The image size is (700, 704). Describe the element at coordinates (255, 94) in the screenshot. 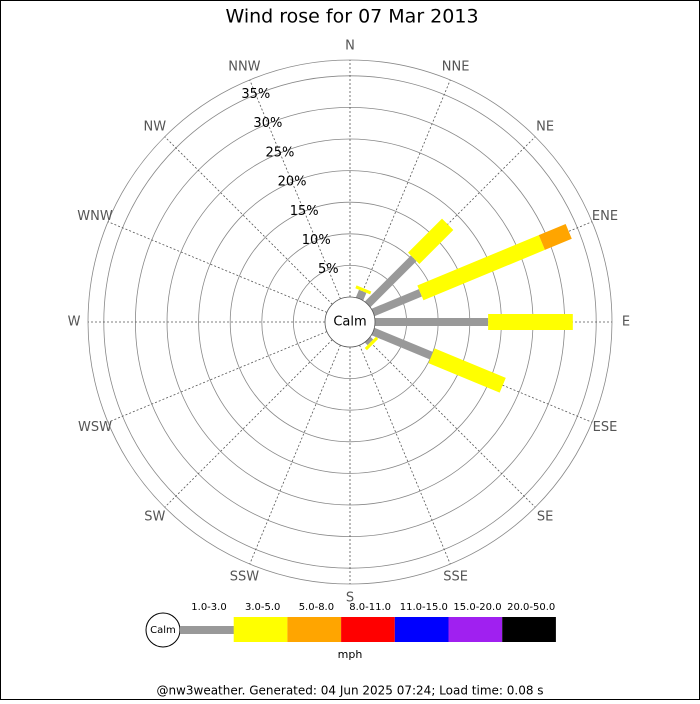

I see `ring-label: 35%` at that location.